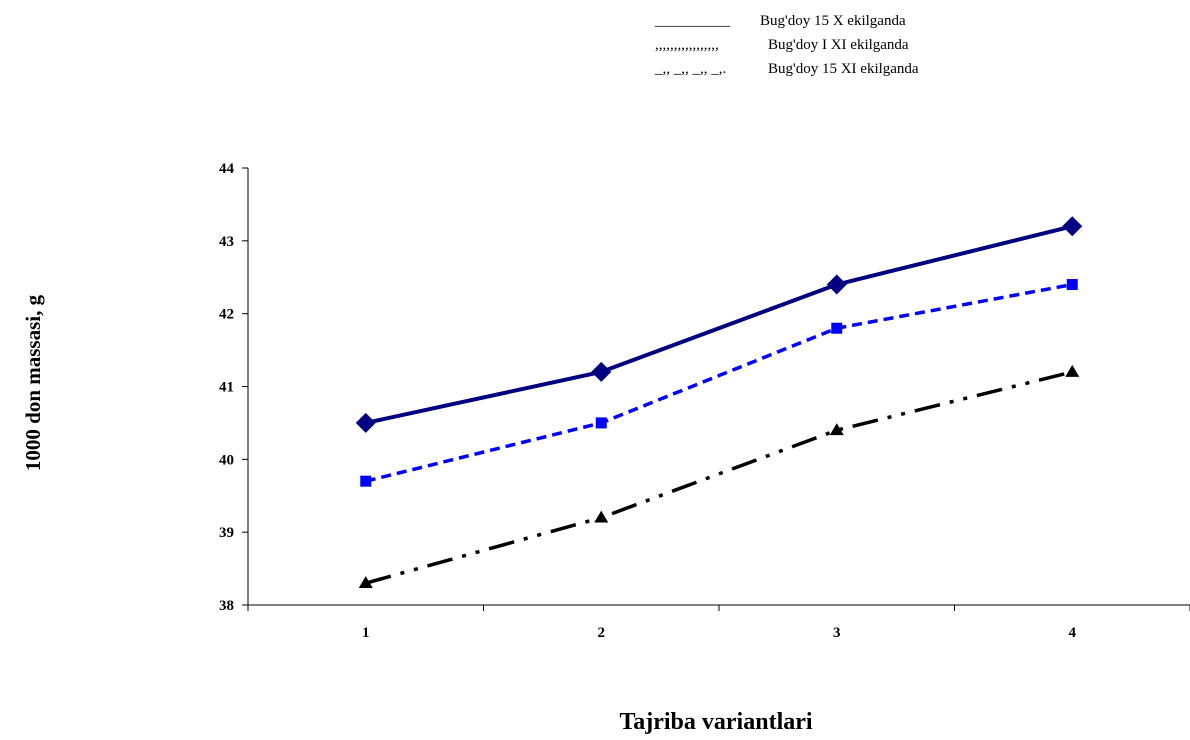  I want to click on x-axis-title: Tajriba variantlari, so click(715, 722).